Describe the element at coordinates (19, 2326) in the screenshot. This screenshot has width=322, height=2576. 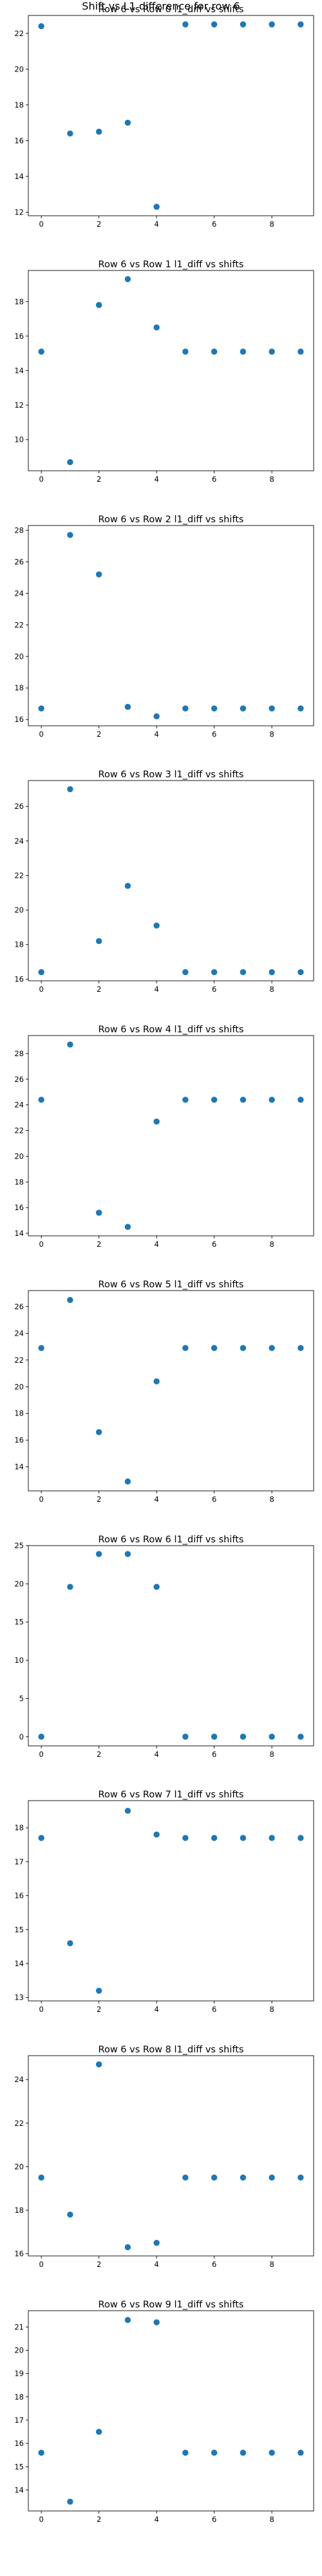
I see `y-tick-label: 21` at that location.